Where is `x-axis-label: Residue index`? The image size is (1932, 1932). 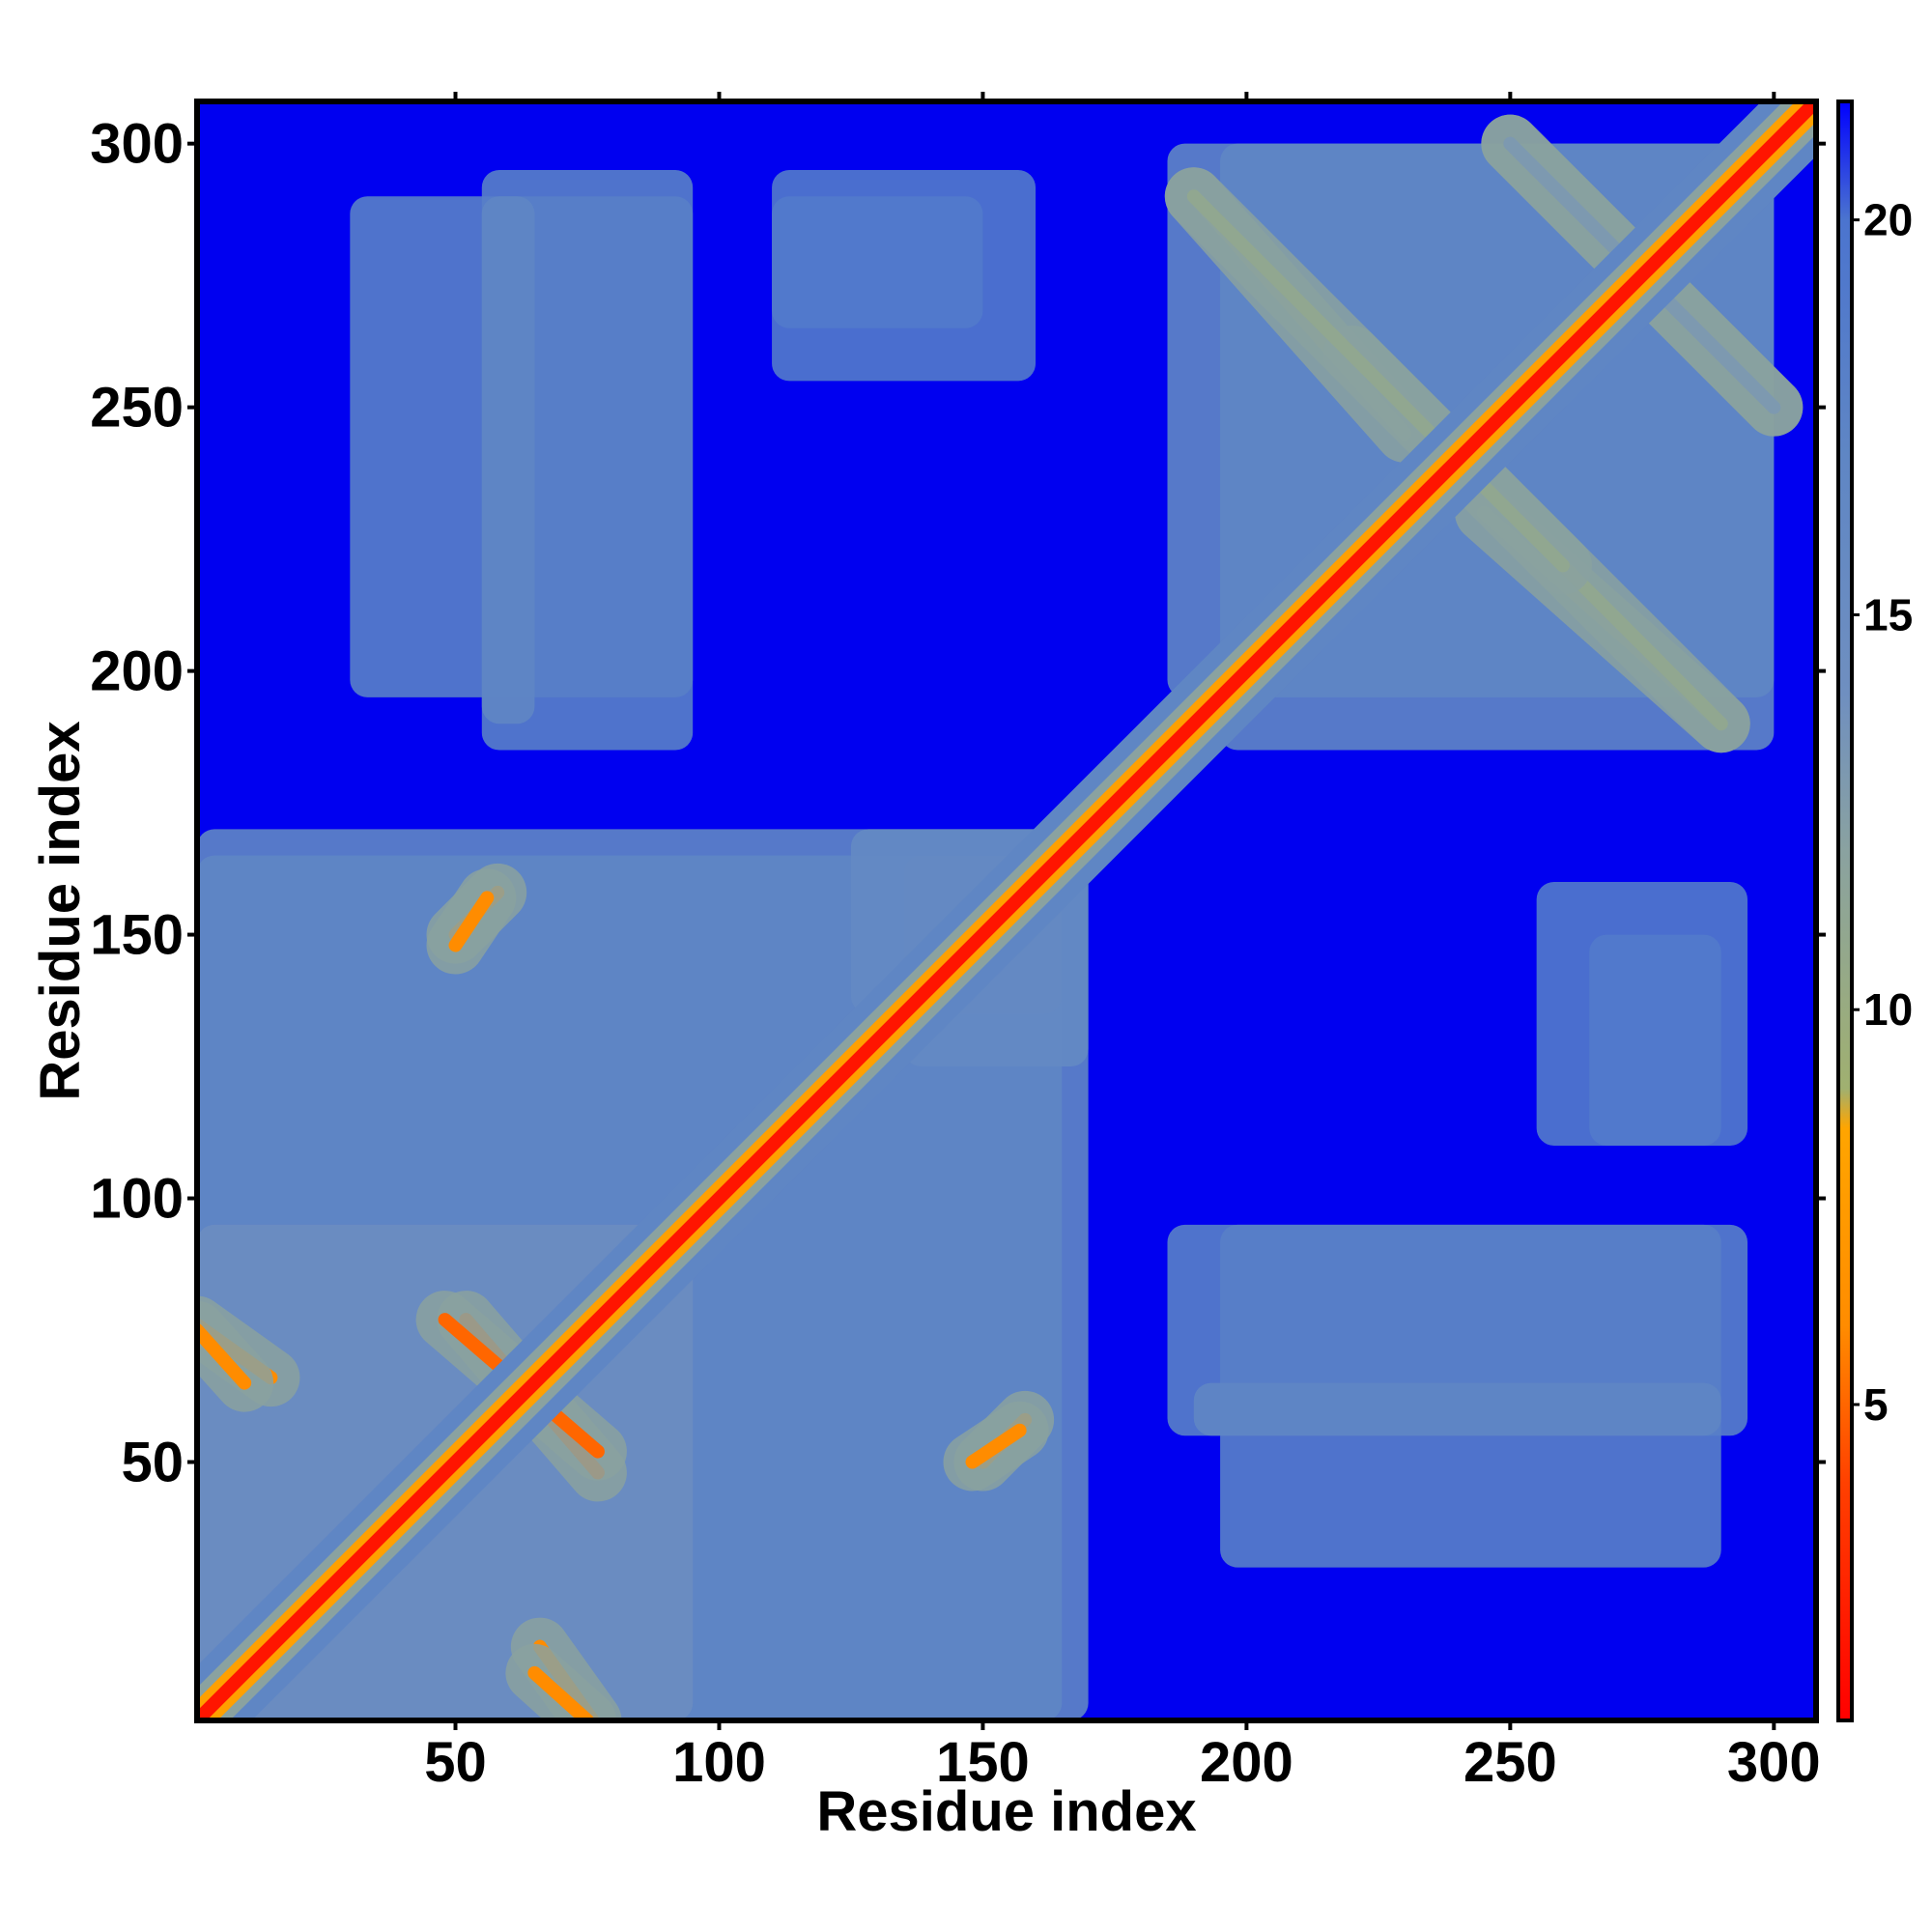
x-axis-label: Residue index is located at coordinates (1006, 1811).